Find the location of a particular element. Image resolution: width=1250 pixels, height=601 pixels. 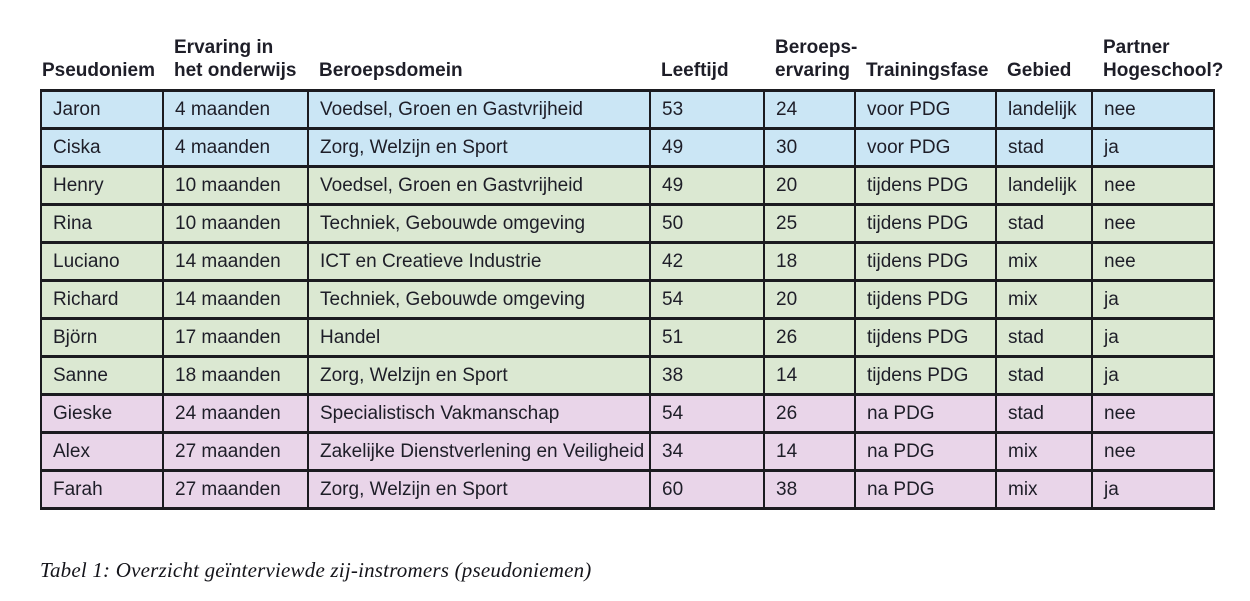

cell-gebied: landelijk is located at coordinates (1044, 186).